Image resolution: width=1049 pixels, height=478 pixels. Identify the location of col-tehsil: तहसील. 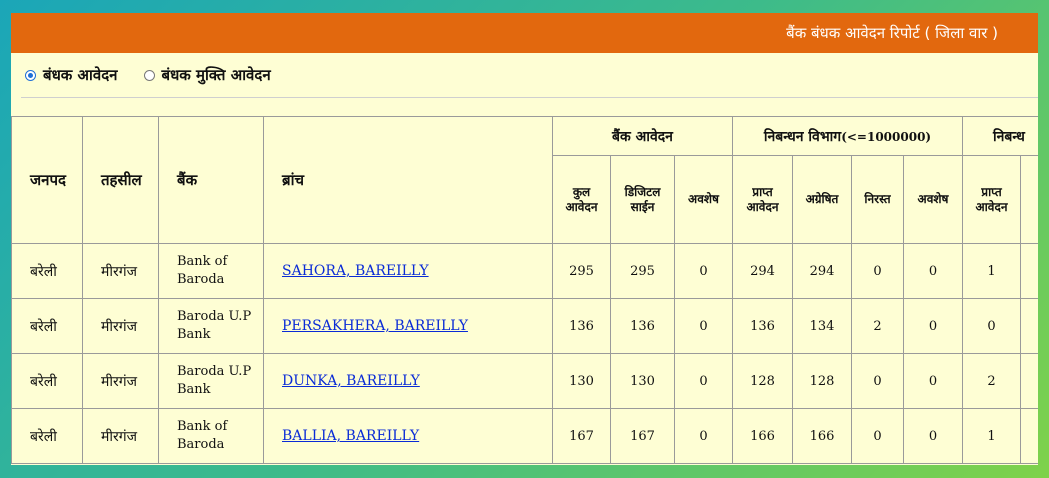
(120, 180).